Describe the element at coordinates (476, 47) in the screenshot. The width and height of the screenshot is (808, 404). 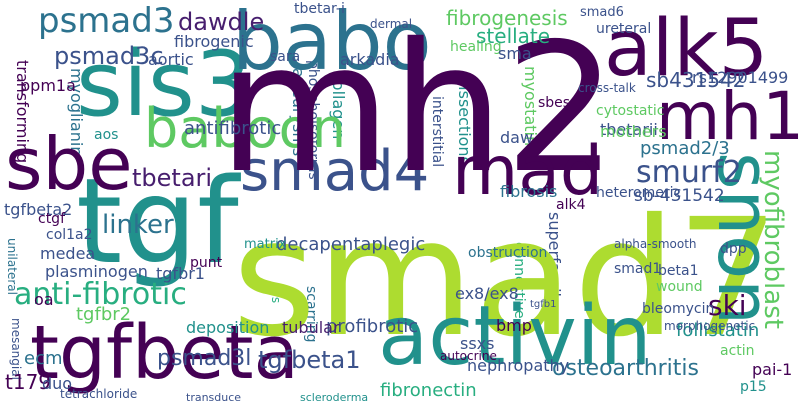
I see `word-healing: healing` at that location.